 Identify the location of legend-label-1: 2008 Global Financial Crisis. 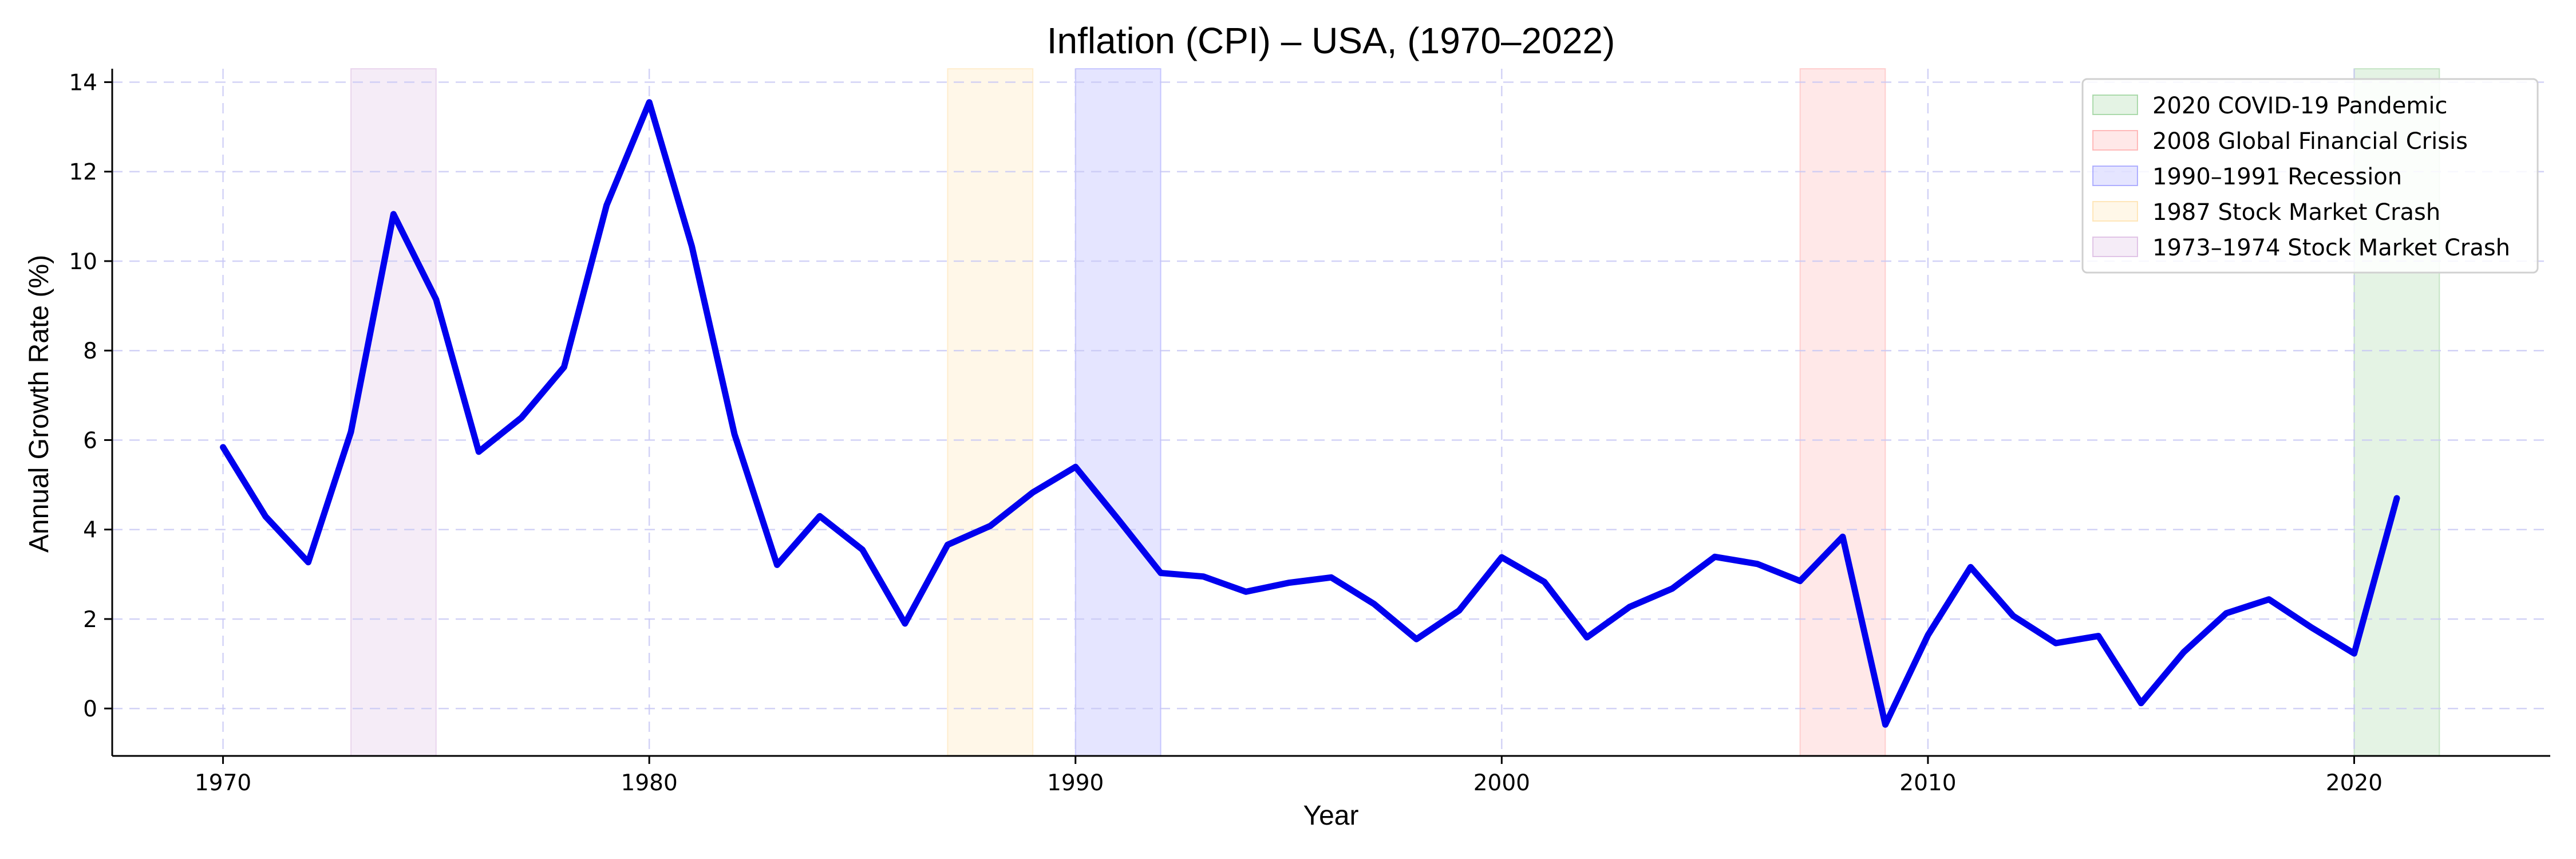
(2310, 141).